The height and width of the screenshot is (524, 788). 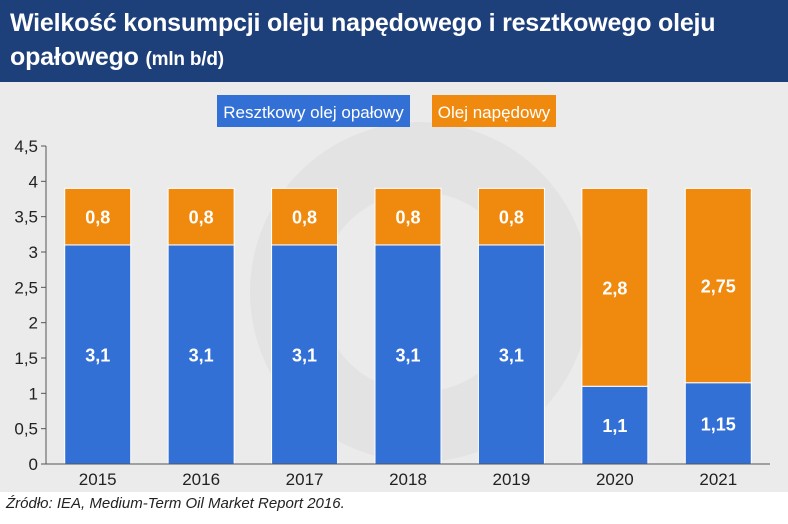 What do you see at coordinates (718, 479) in the screenshot?
I see `x-tick-label: 2021` at bounding box center [718, 479].